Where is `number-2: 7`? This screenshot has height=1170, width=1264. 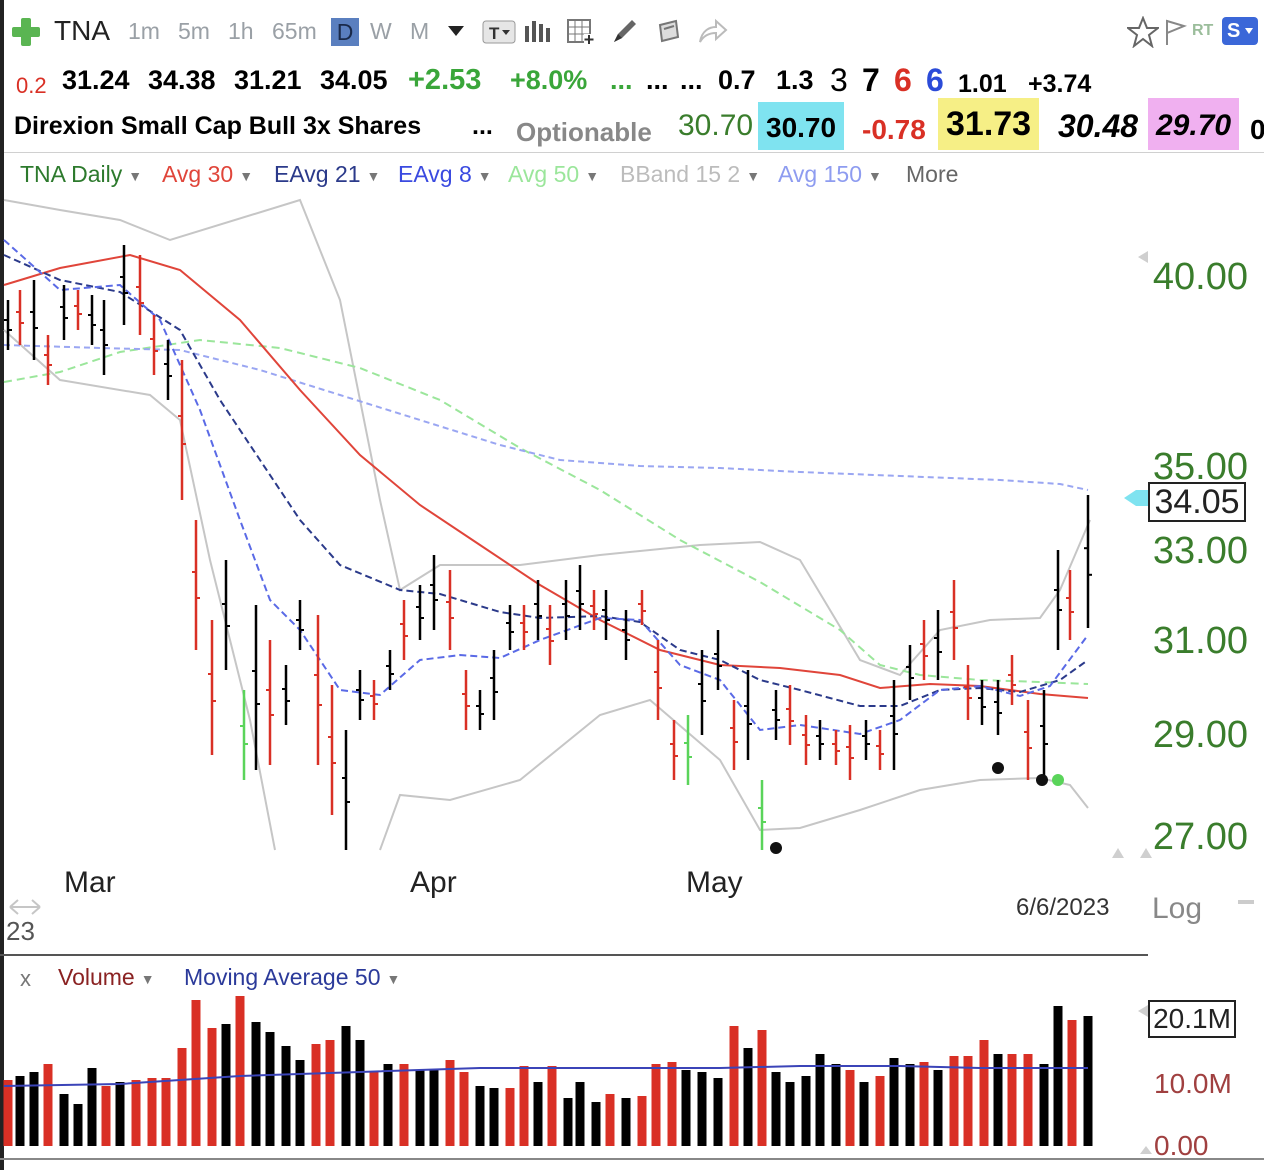
number-2: 7 is located at coordinates (871, 80).